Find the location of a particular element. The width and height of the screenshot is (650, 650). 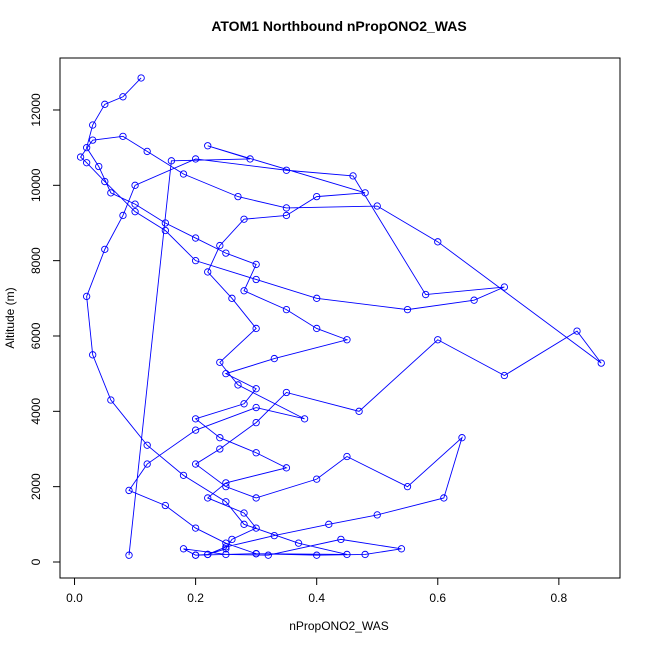

y-tick-label: 10000 is located at coordinates (36, 185).